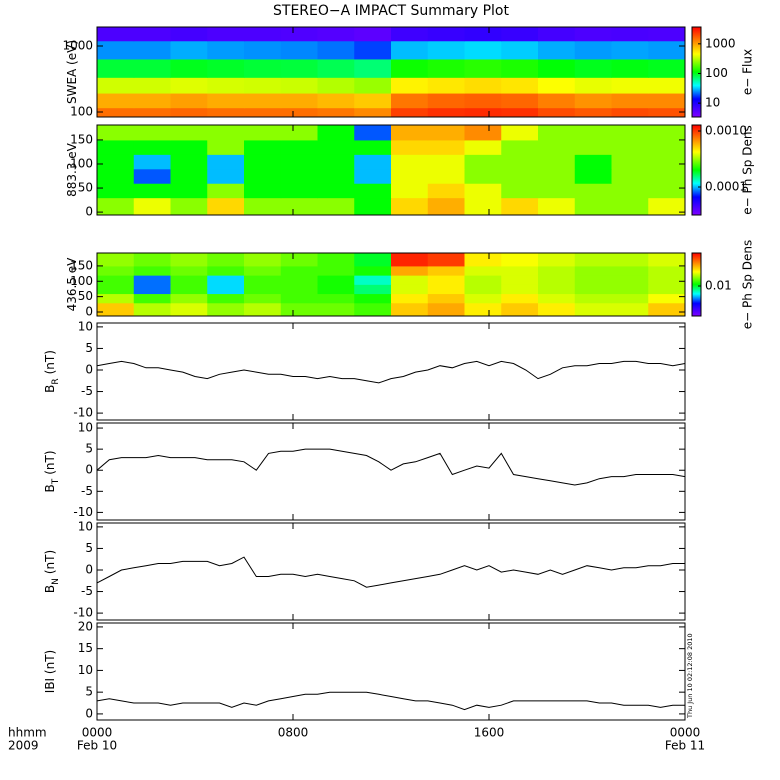 This screenshot has width=780, height=780. Describe the element at coordinates (72, 284) in the screenshot. I see `y-label-main: 436.5 eV` at that location.